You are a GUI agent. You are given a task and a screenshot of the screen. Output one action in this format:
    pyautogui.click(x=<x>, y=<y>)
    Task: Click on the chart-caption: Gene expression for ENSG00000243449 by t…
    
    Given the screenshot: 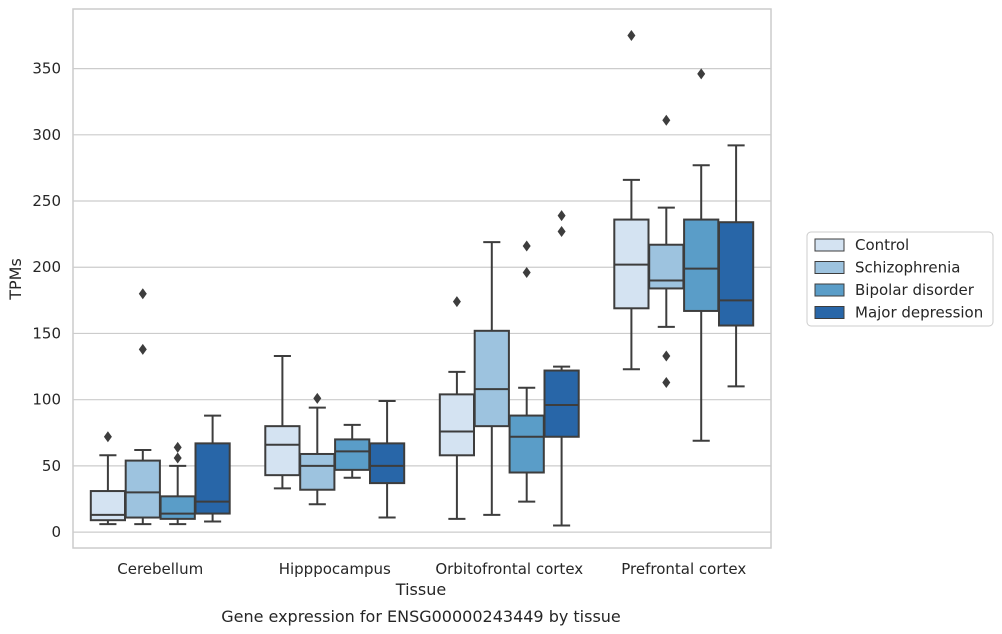 What is the action you would take?
    pyautogui.click(x=421, y=616)
    